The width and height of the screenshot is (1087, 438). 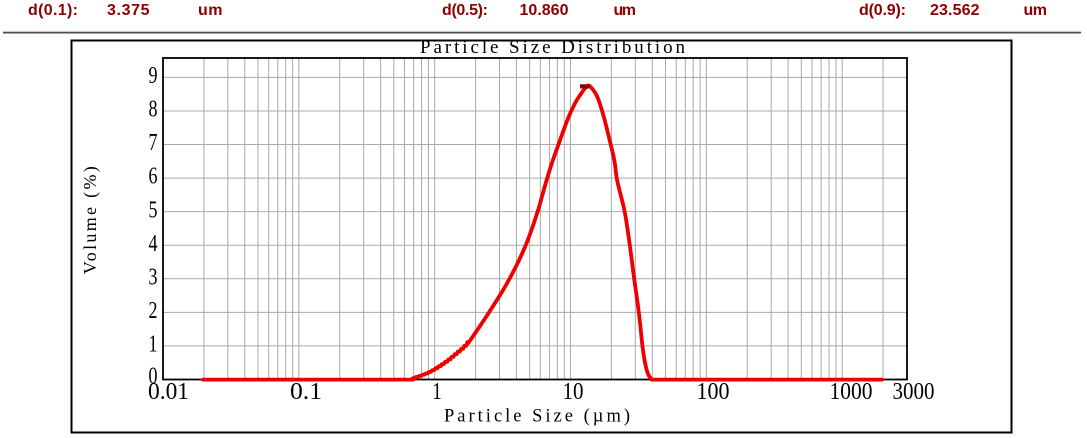 What do you see at coordinates (851, 392) in the screenshot?
I see `svg-text: 1000` at bounding box center [851, 392].